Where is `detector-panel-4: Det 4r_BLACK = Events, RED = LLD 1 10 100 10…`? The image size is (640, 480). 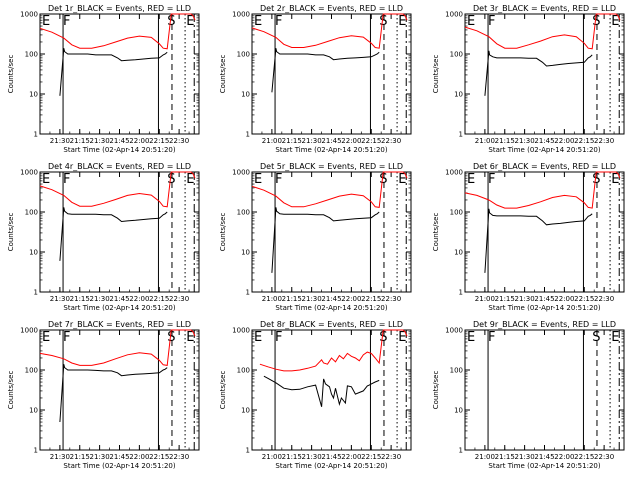
detector-panel-4: Det 4r_BLACK = Events, RED = LLD 1 10 100 10… is located at coordinates (103, 237).